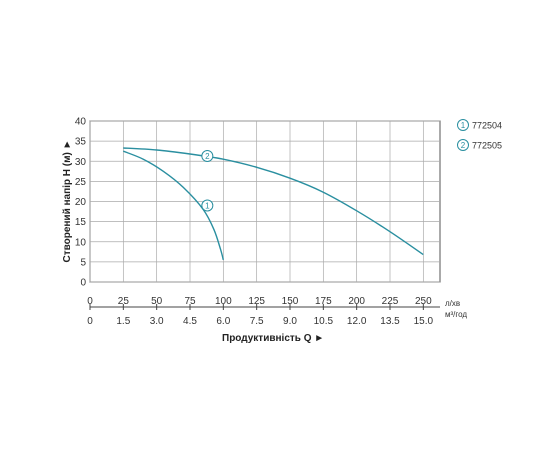 Image resolution: width=560 pixels, height=460 pixels. I want to click on x-tick-label: 50, so click(157, 301).